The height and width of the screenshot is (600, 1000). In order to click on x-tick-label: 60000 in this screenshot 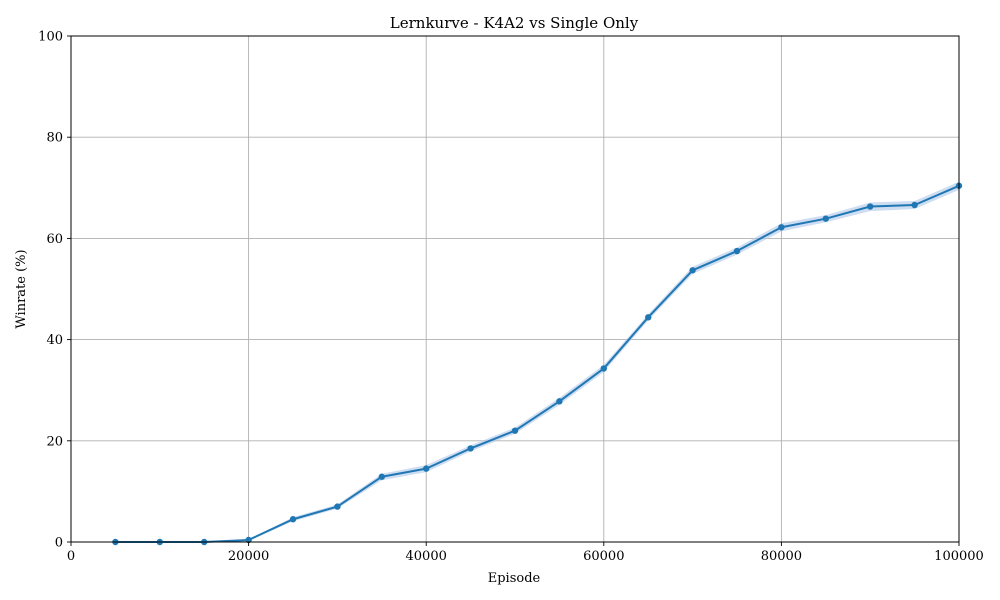, I will do `click(603, 556)`.